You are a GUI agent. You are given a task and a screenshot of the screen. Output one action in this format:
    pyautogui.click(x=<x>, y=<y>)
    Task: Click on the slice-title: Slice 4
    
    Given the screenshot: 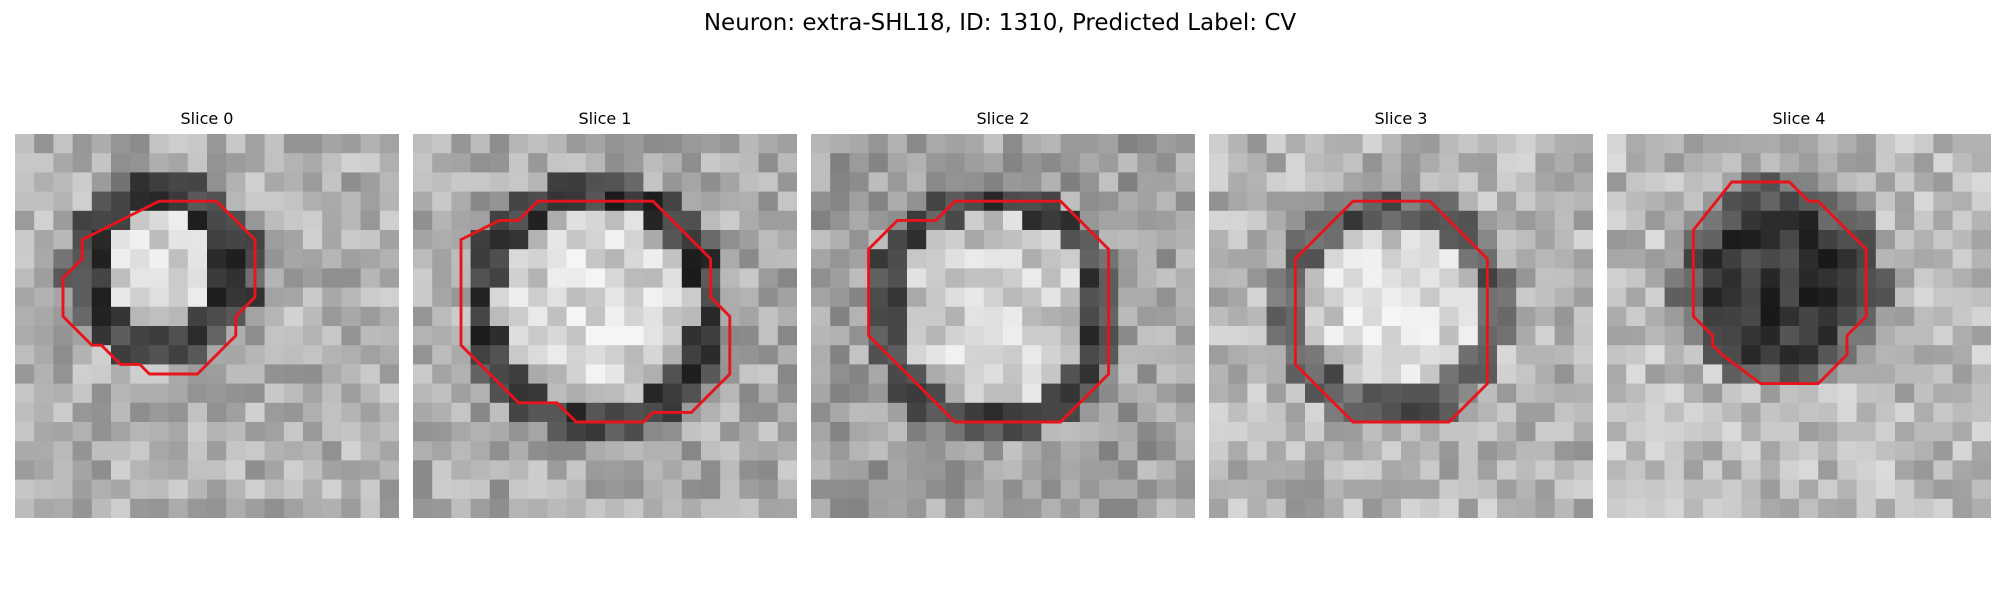 What is the action you would take?
    pyautogui.click(x=1799, y=118)
    